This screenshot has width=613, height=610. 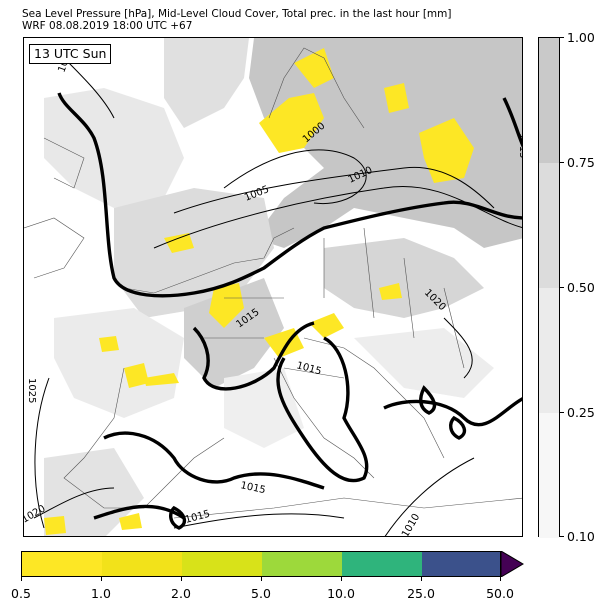 I want to click on cloud-tick-label: 0.50, so click(x=581, y=287).